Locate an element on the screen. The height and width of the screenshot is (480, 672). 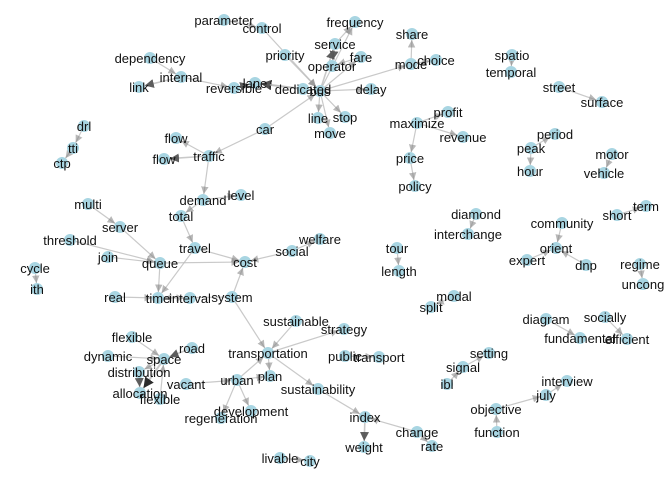
node-move is located at coordinates (330, 133).